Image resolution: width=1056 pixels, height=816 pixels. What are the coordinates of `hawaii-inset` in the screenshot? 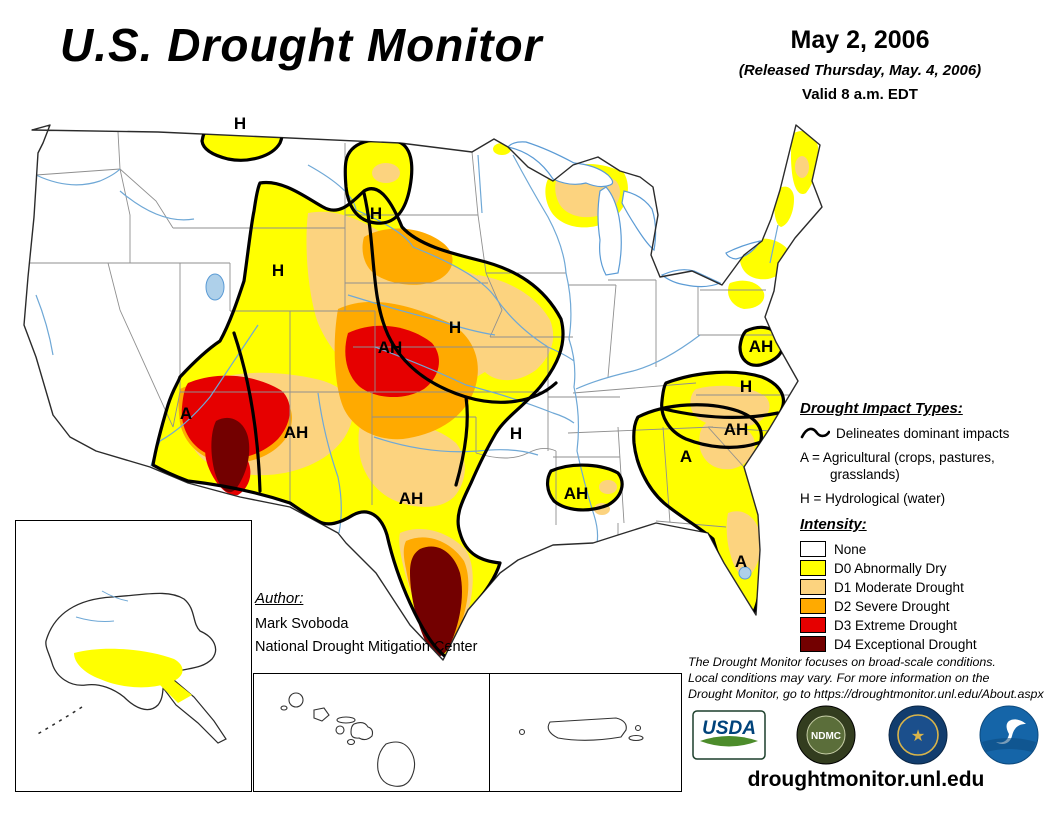 It's located at (371, 732).